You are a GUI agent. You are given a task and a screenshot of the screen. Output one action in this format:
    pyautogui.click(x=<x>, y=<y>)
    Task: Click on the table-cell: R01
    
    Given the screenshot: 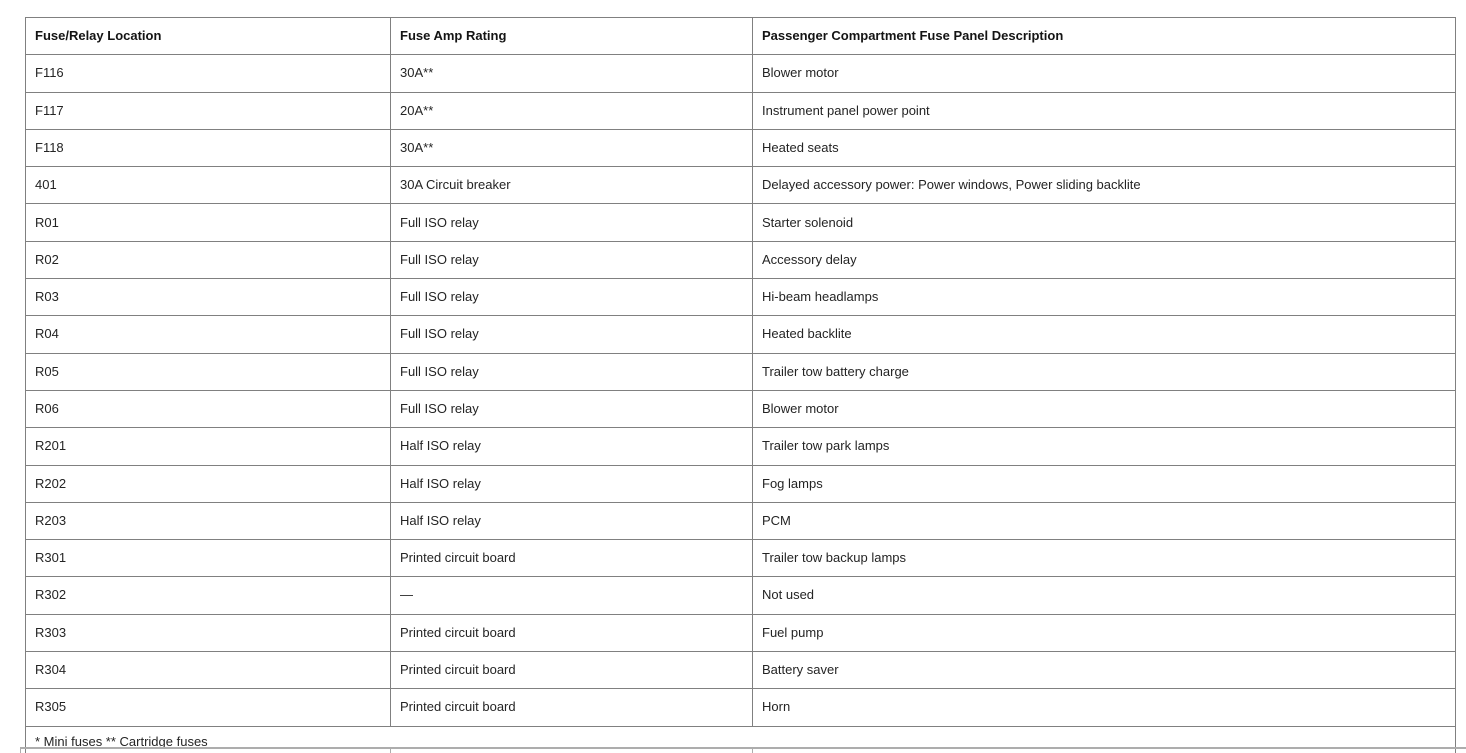 What is the action you would take?
    pyautogui.click(x=208, y=222)
    